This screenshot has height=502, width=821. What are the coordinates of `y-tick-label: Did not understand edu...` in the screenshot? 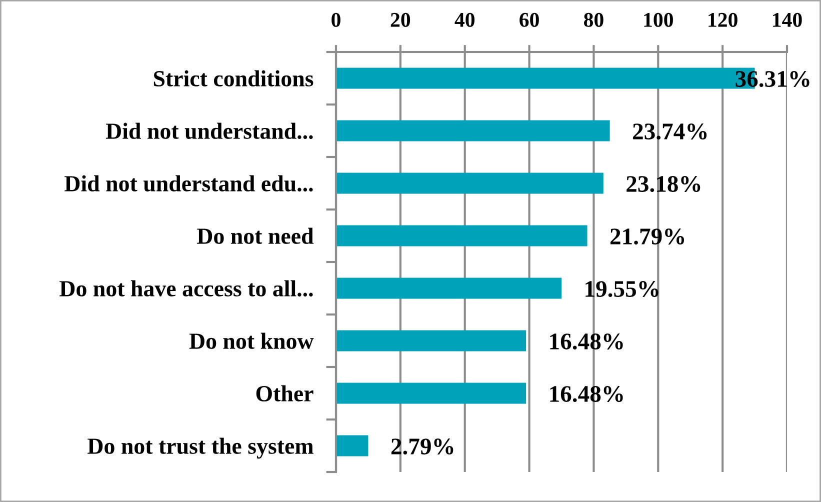 It's located at (188, 183).